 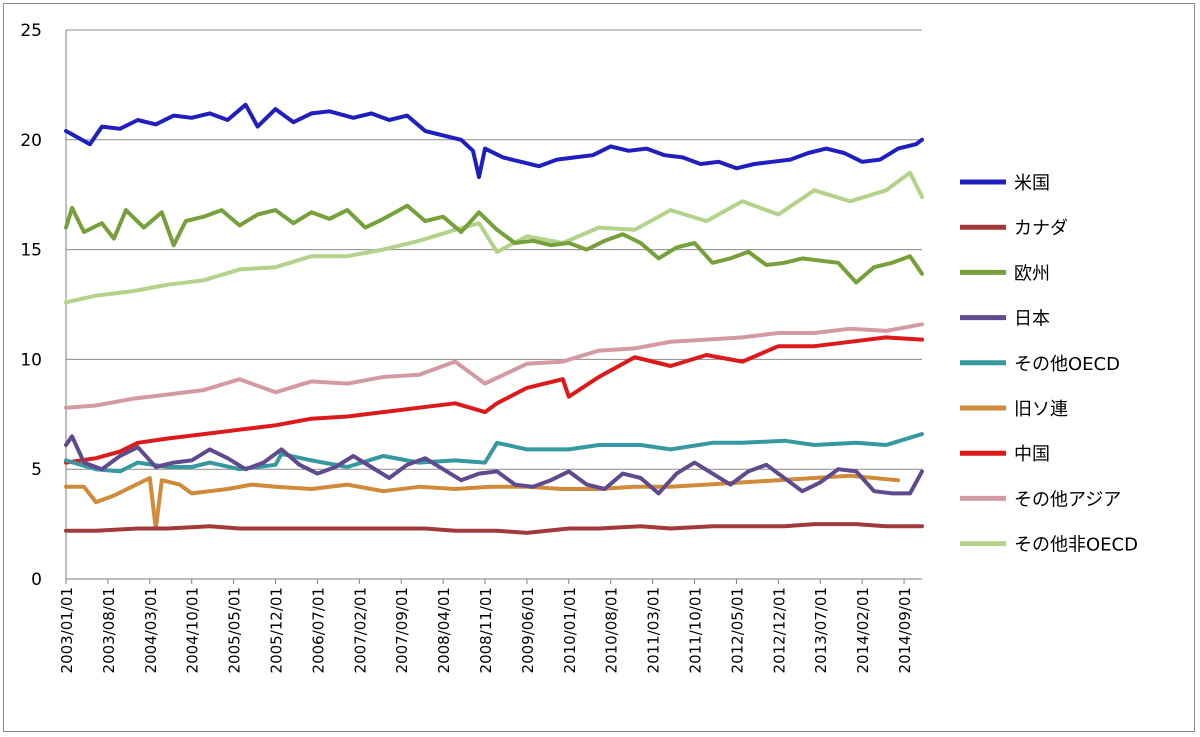 What do you see at coordinates (444, 630) in the screenshot?
I see `x-tick-label: 2008/04/01` at bounding box center [444, 630].